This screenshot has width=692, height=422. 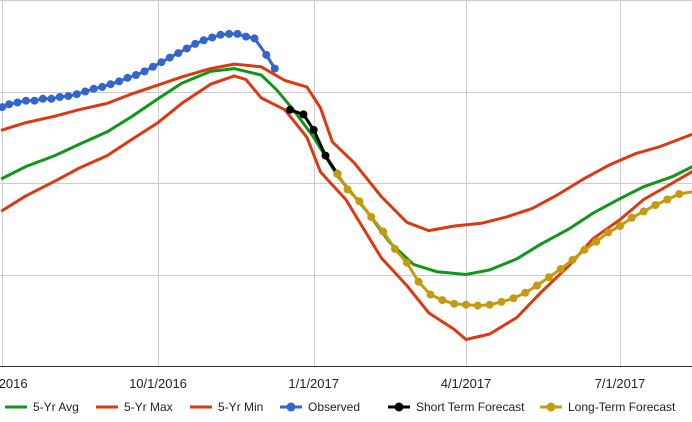 I want to click on legend-item-short-term-forecast: Short Term Forecast, so click(x=456, y=407).